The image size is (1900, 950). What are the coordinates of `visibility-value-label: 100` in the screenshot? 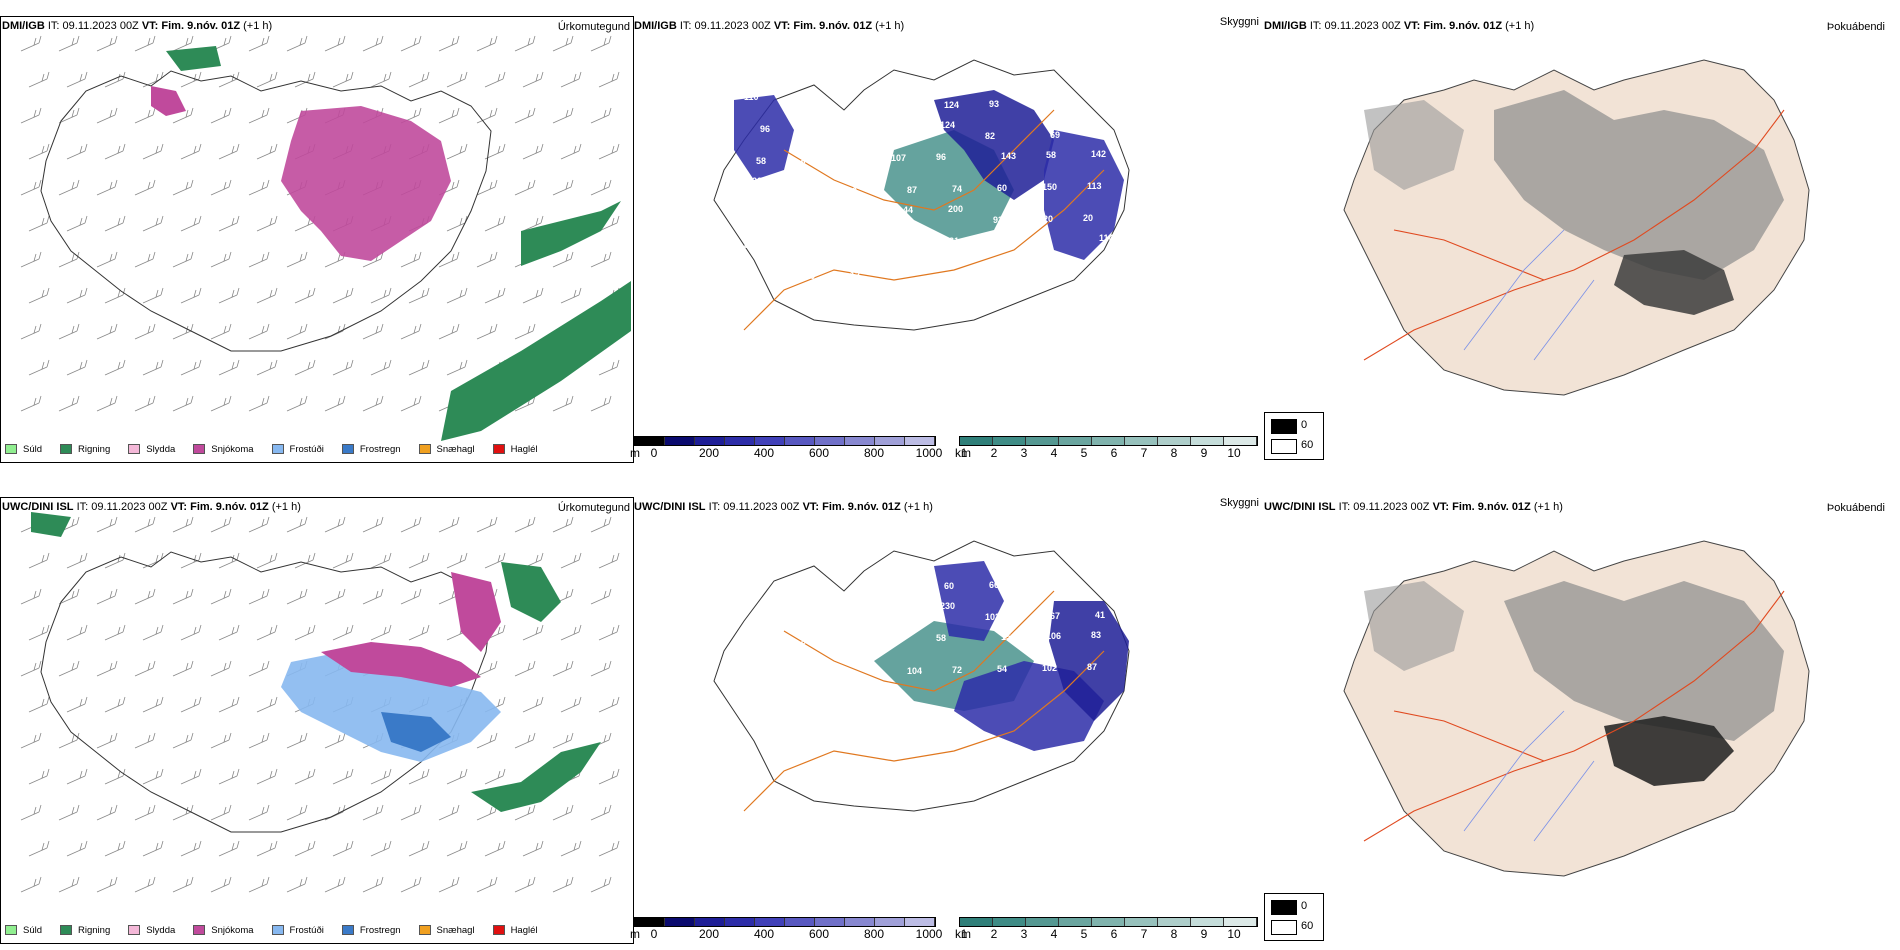 It's located at (849, 191).